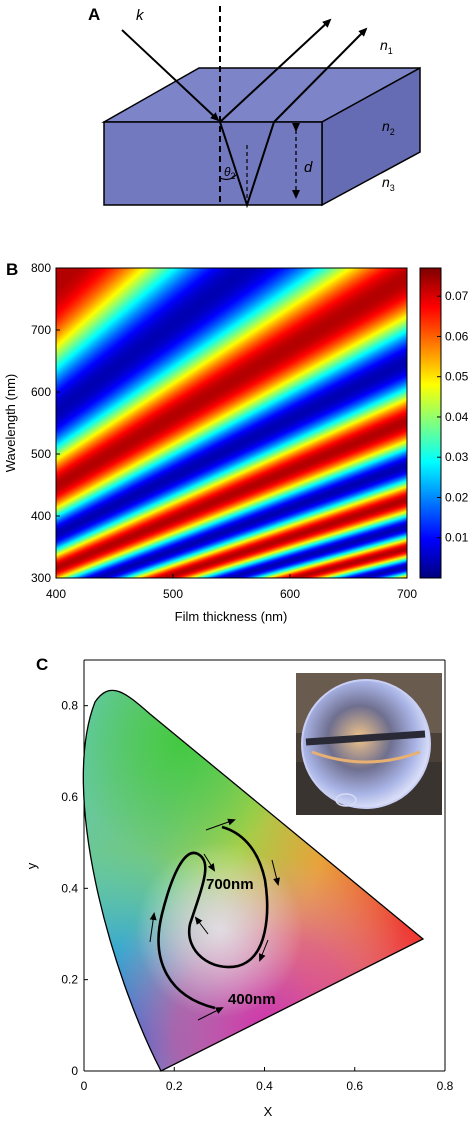 This screenshot has width=473, height=1130. Describe the element at coordinates (386, 46) in the screenshot. I see `n1-label: n1` at that location.